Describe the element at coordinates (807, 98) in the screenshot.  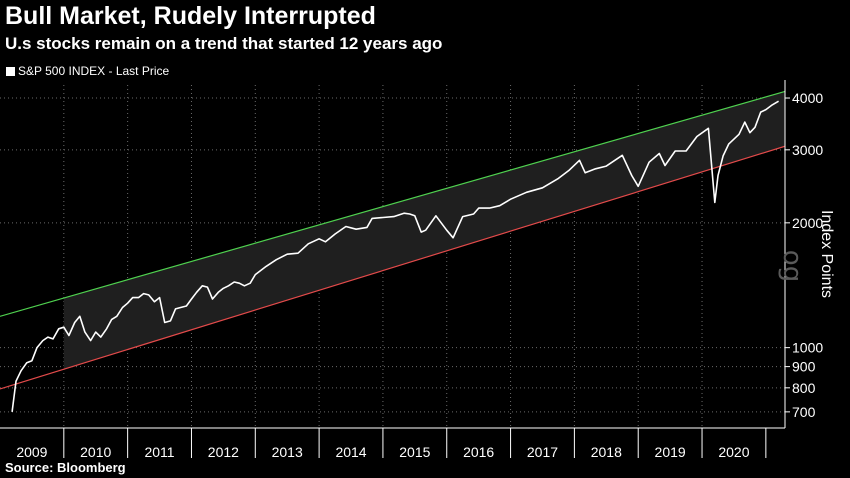
I see `y-tick-label: 4000` at that location.